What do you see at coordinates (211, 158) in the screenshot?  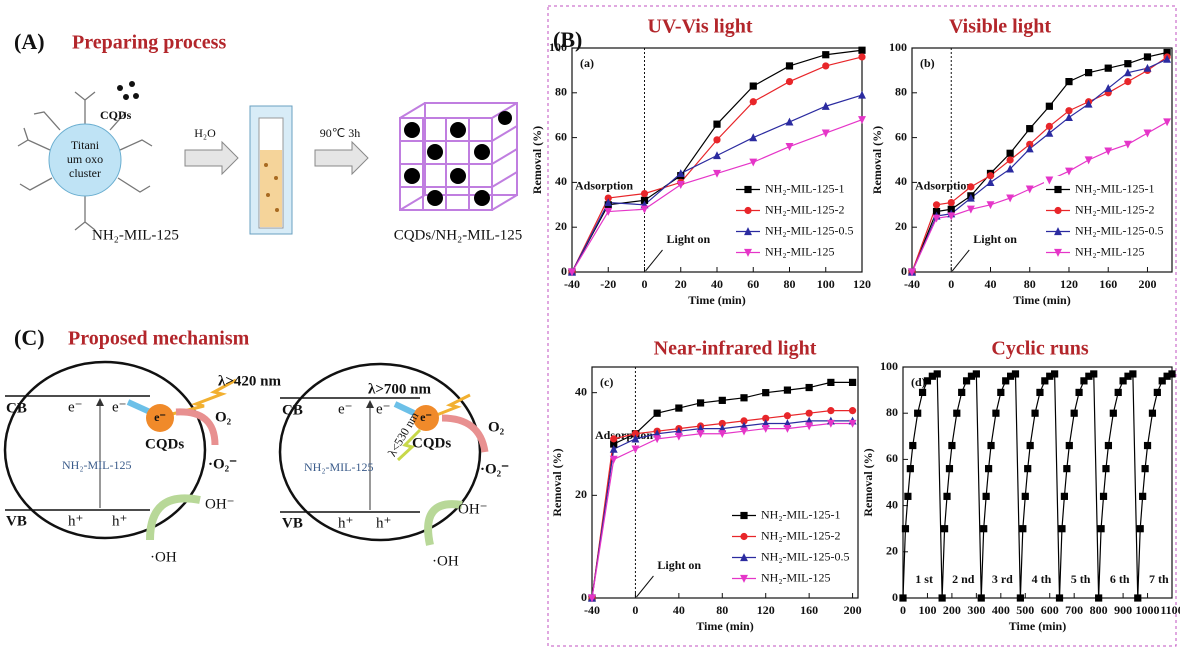 I see `arrow` at bounding box center [211, 158].